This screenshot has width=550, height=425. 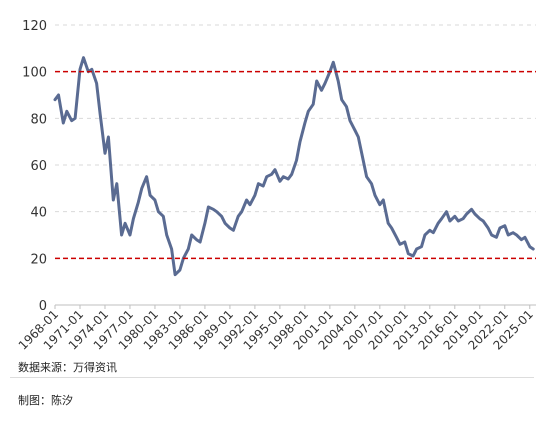 What do you see at coordinates (272, 377) in the screenshot?
I see `divider` at bounding box center [272, 377].